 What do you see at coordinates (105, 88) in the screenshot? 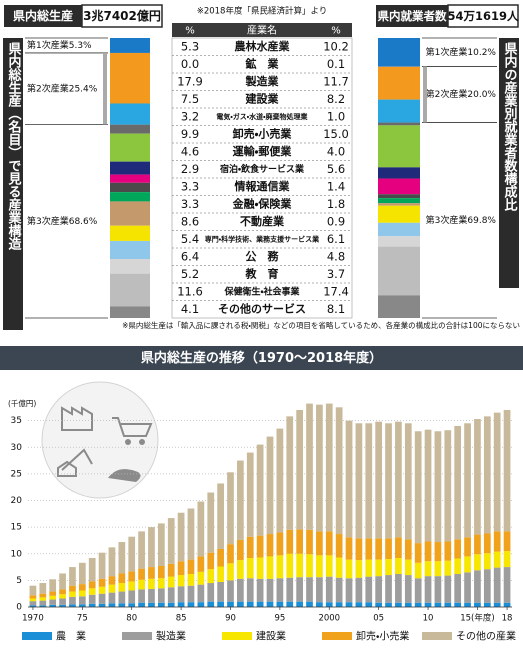
I see `group-marker` at bounding box center [105, 88].